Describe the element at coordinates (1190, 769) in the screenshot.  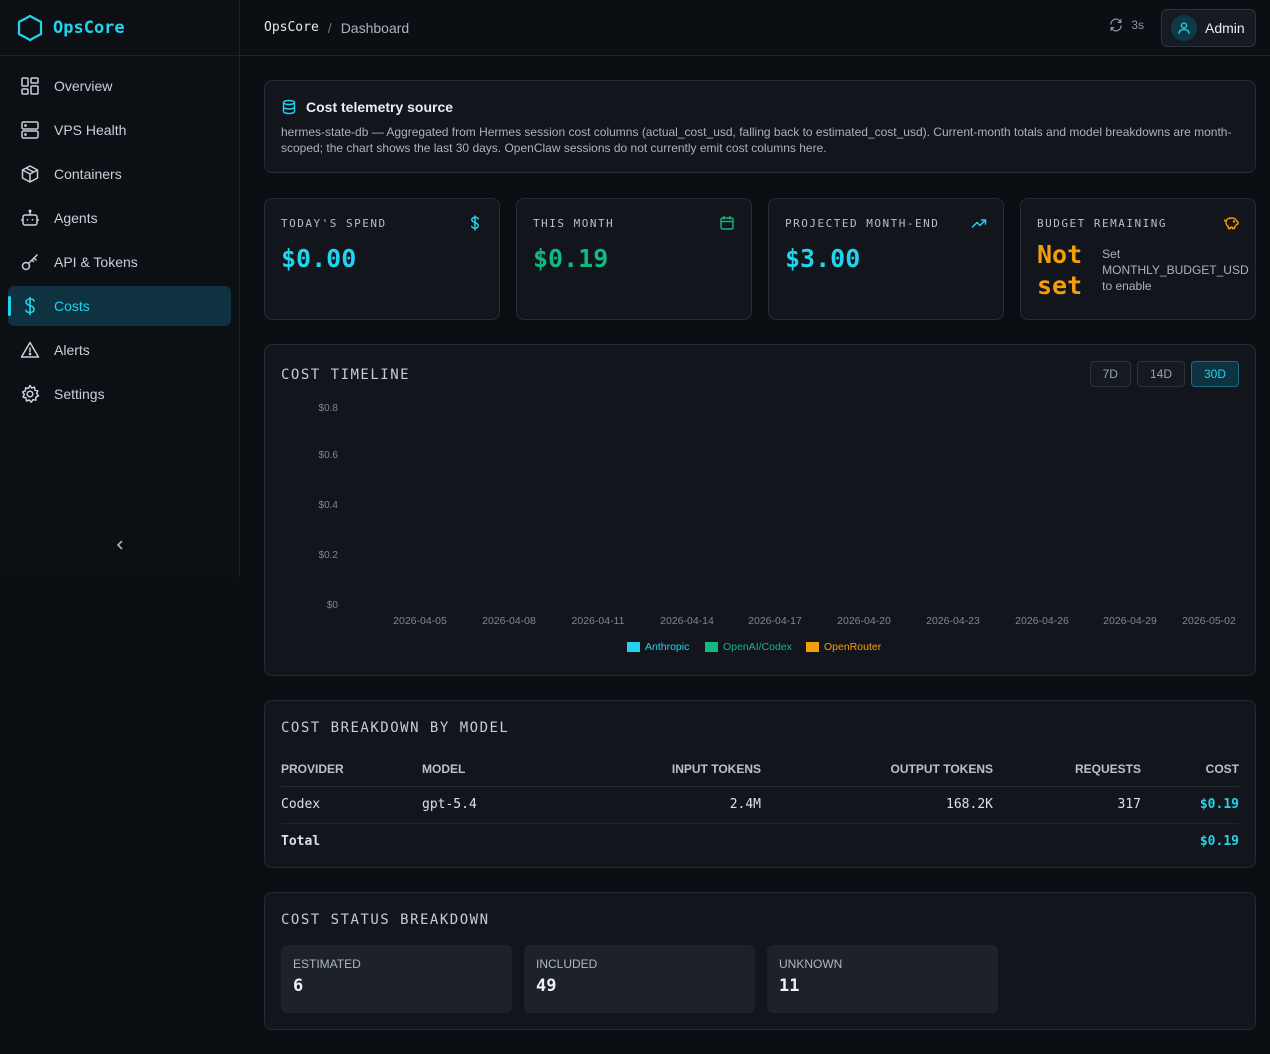
I see `column-header-cost: COST` at that location.